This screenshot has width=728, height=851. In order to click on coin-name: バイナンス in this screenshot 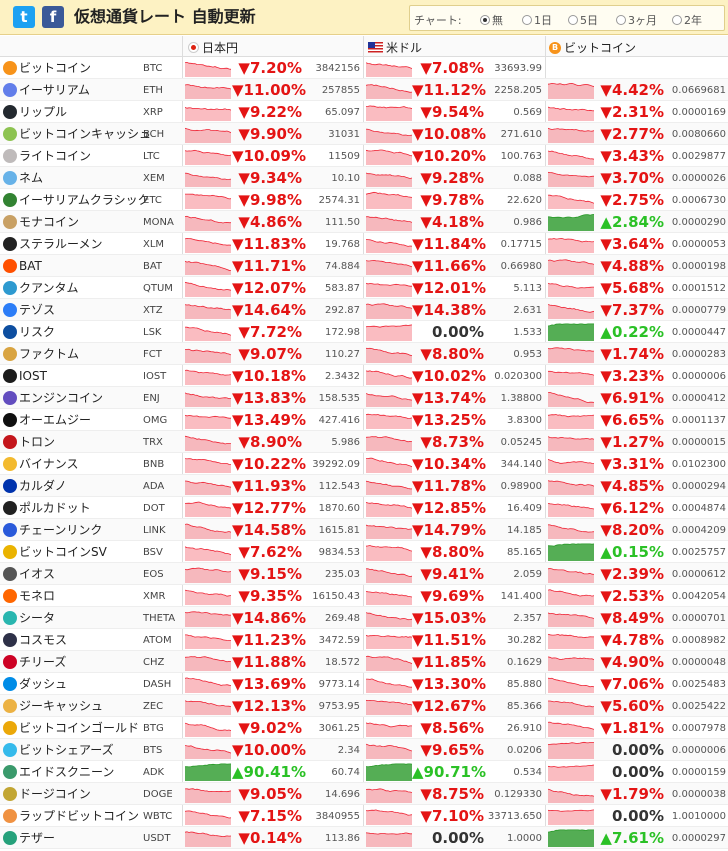, I will do `click(49, 464)`.